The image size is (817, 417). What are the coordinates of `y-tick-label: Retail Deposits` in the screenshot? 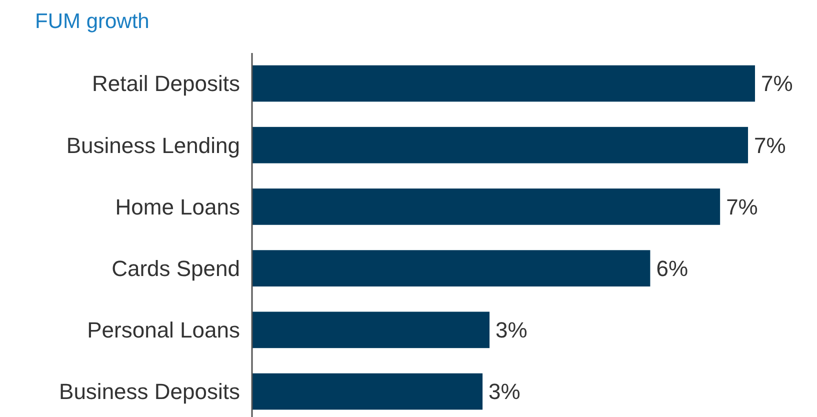 It's located at (166, 83).